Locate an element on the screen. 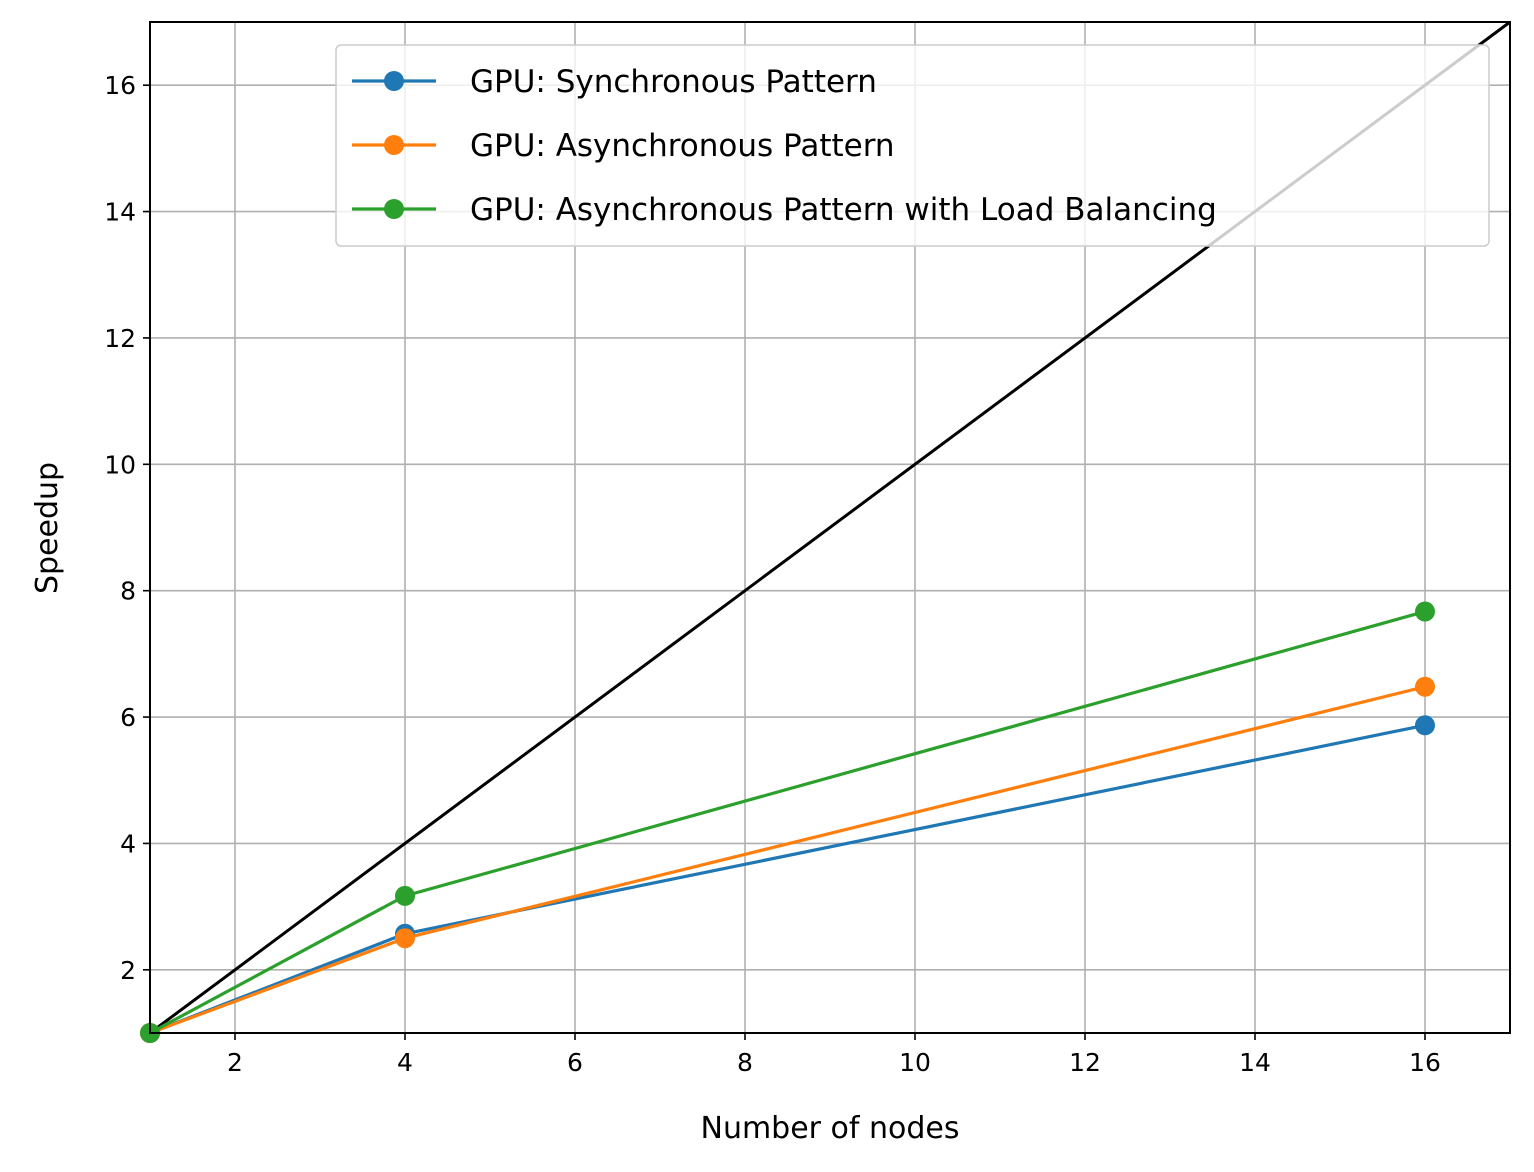  legend-entry: GPU: Synchronous Pattern is located at coordinates (614, 82).